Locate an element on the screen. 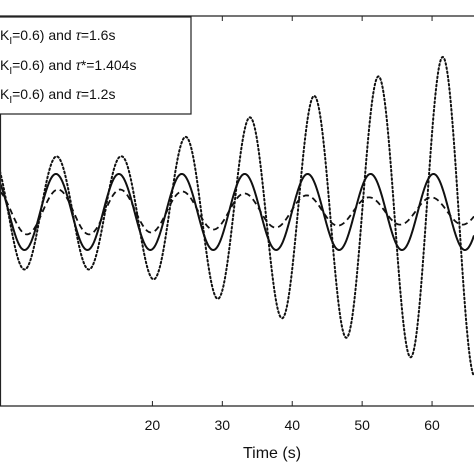 This screenshot has width=474, height=474. x-tick-label-30: 30 is located at coordinates (223, 425).